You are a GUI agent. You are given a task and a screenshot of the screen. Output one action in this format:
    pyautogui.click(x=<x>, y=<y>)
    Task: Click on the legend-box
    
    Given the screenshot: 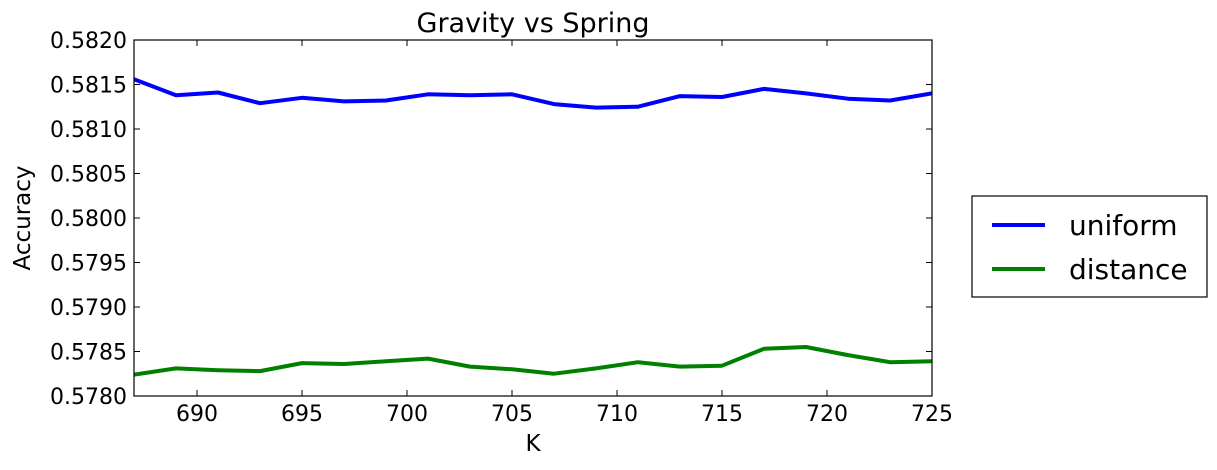 What is the action you would take?
    pyautogui.click(x=1089, y=246)
    